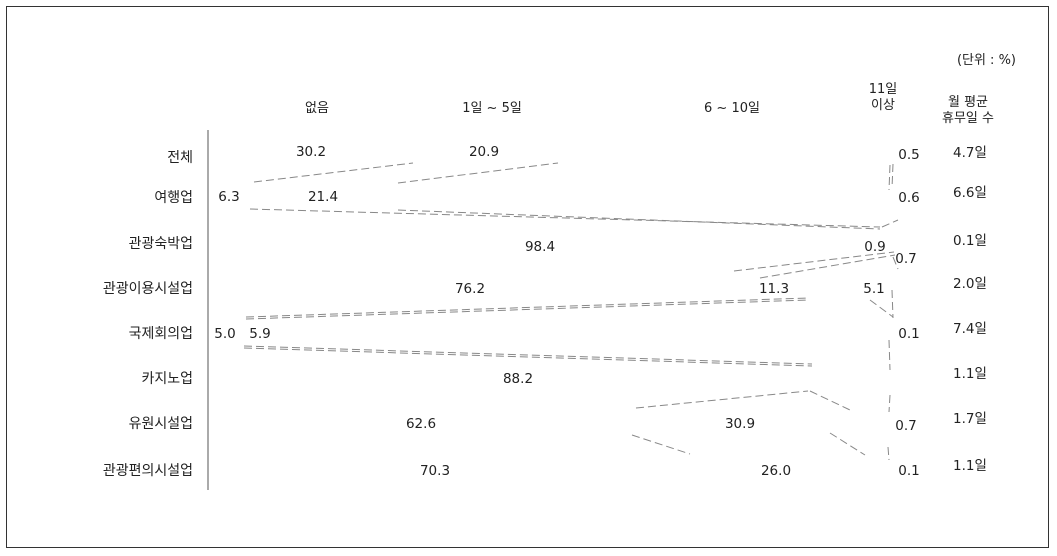 Image resolution: width=1057 pixels, height=556 pixels. I want to click on extra-value-label-1: 0.7, so click(905, 259).